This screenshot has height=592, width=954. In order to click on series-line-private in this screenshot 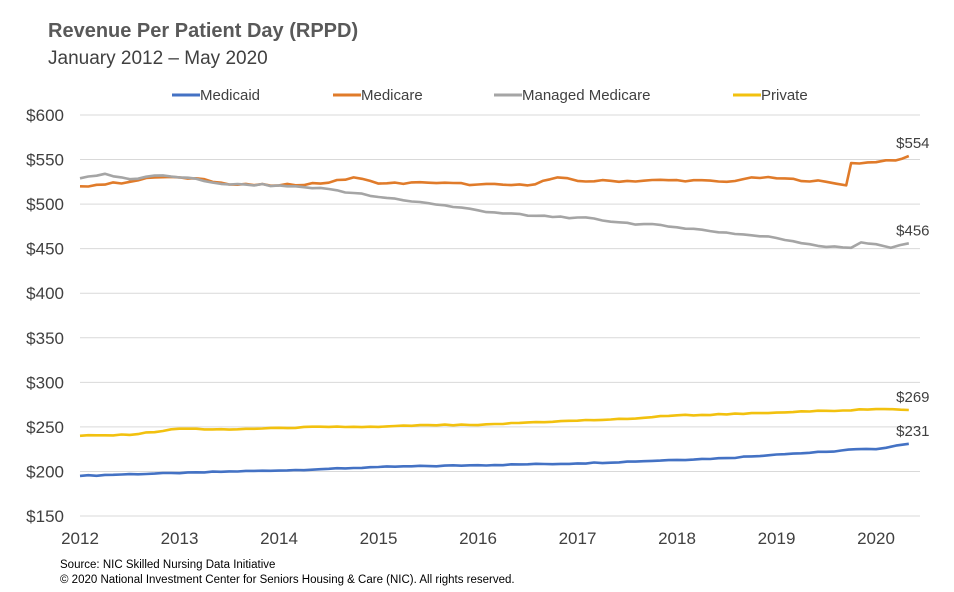, I will do `click(494, 422)`.